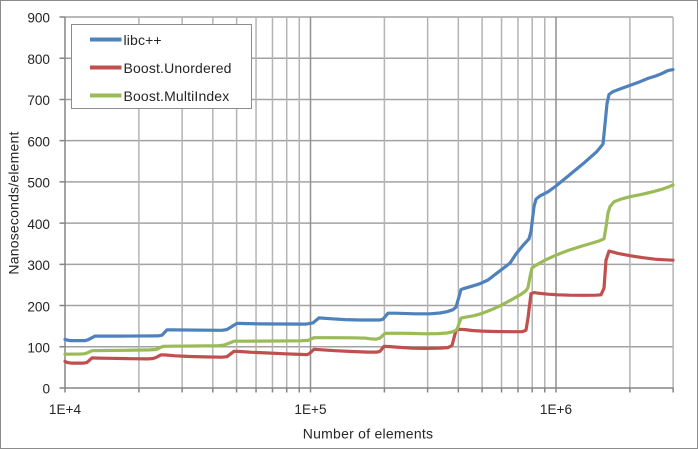 The image size is (698, 449). What do you see at coordinates (46, 389) in the screenshot?
I see `svg-text: 0` at bounding box center [46, 389].